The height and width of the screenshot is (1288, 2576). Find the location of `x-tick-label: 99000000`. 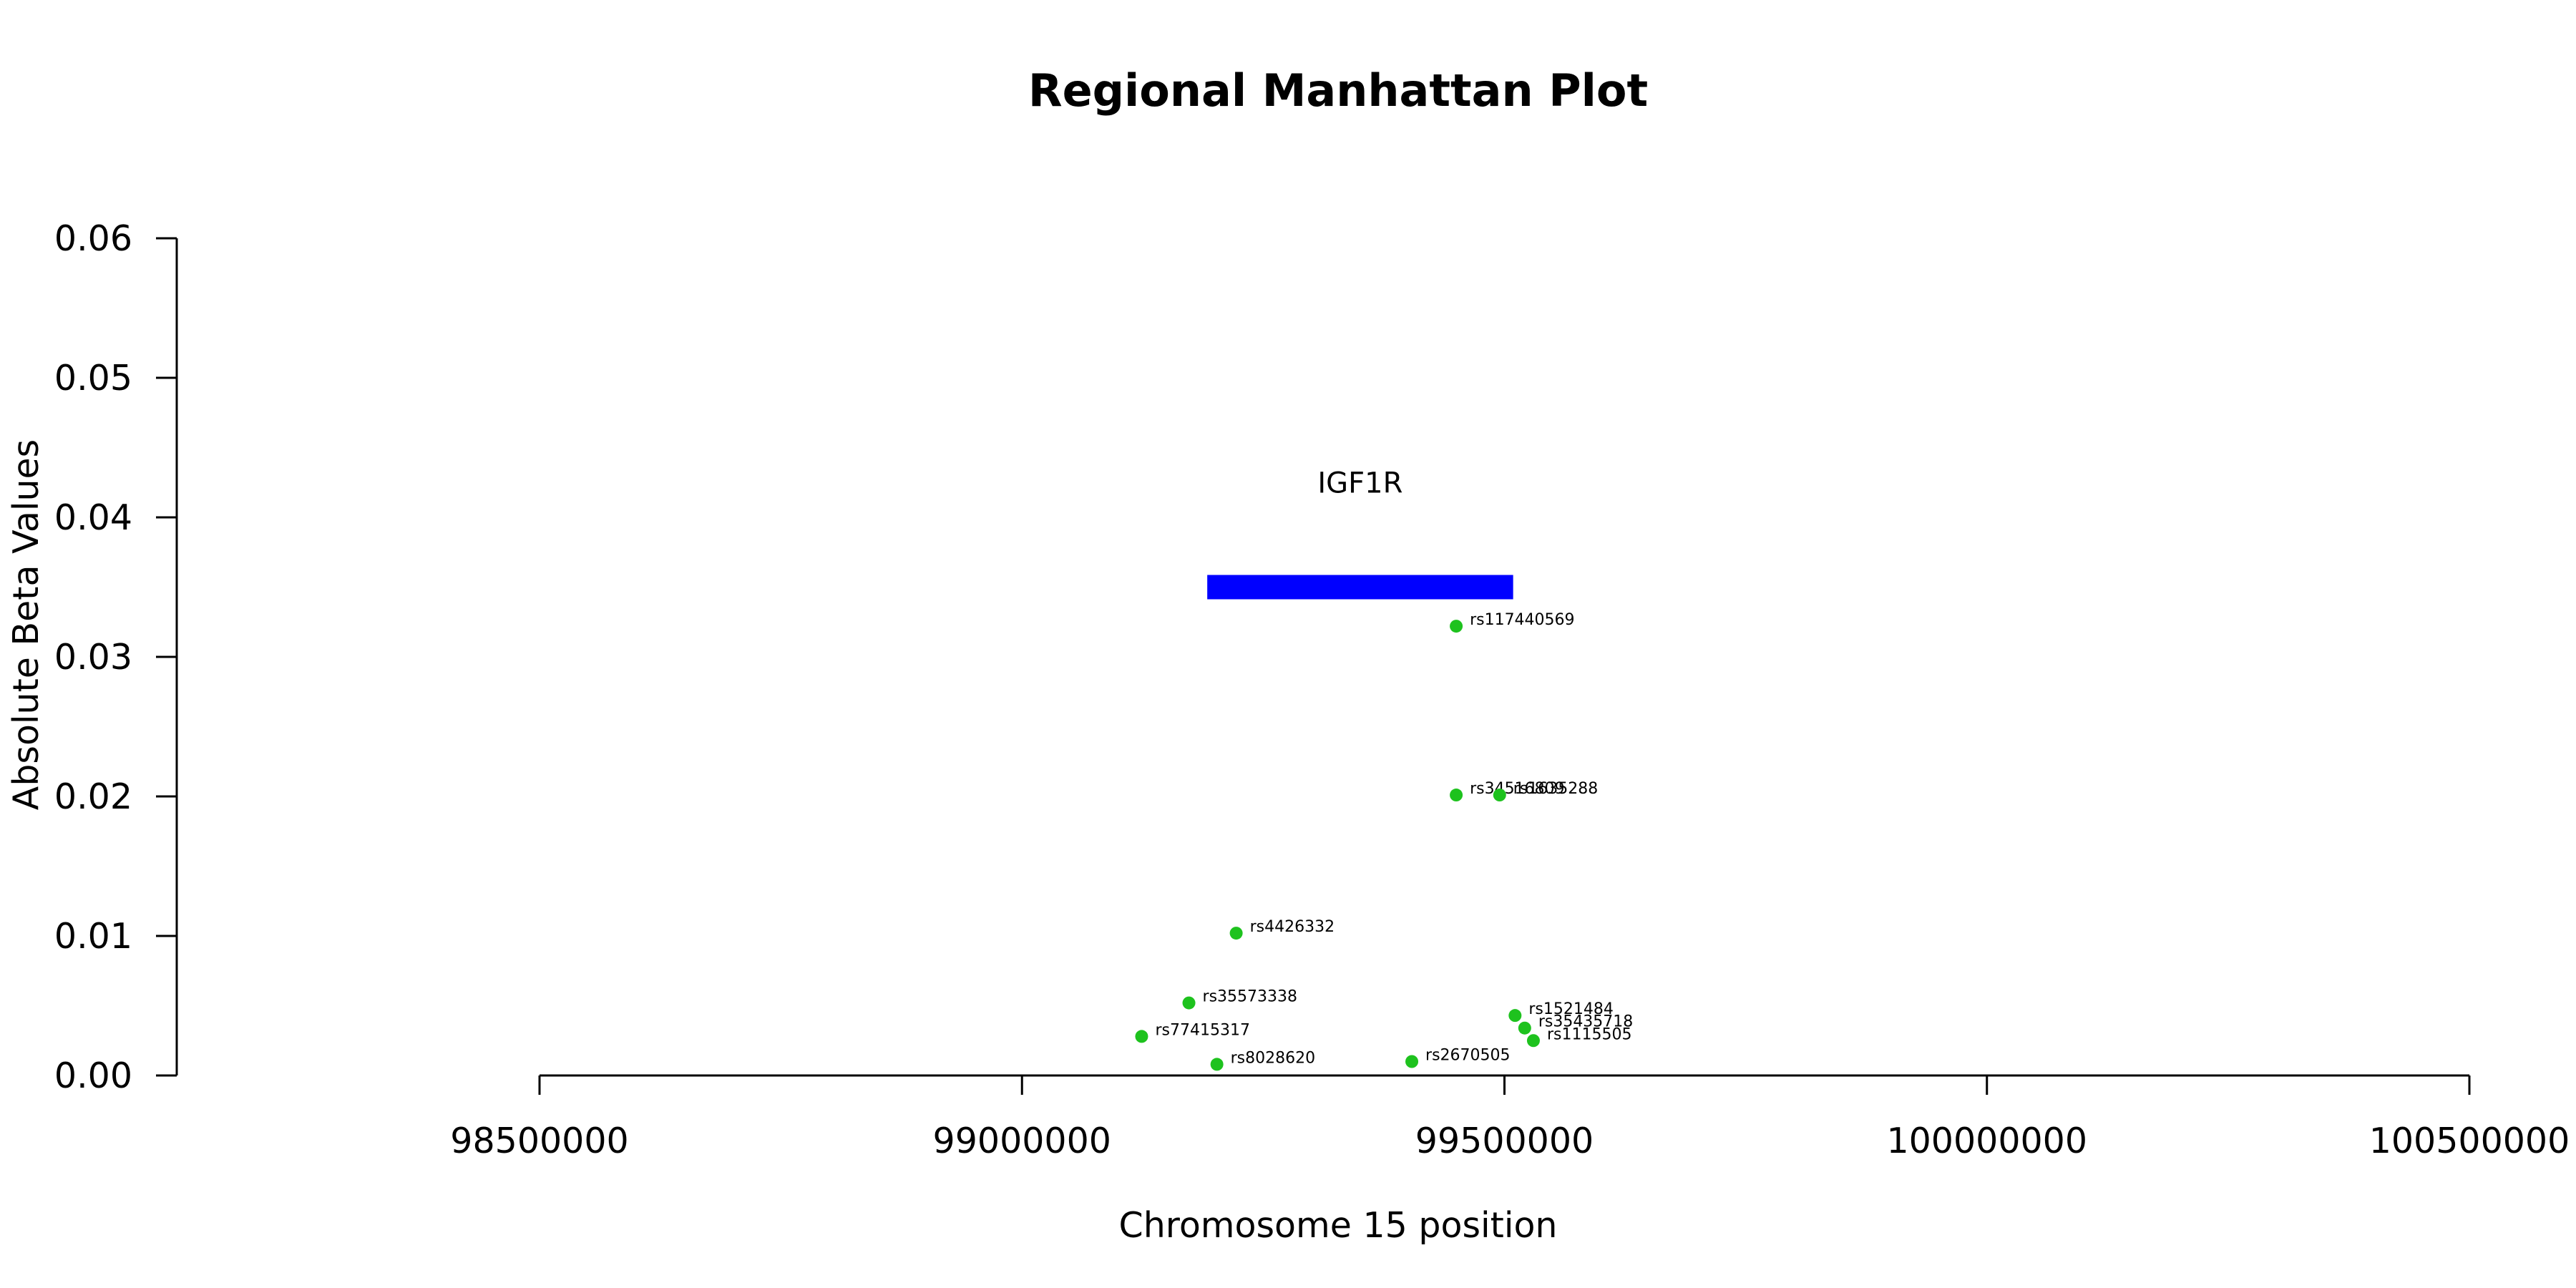

x-tick-label: 99000000 is located at coordinates (1022, 1141).